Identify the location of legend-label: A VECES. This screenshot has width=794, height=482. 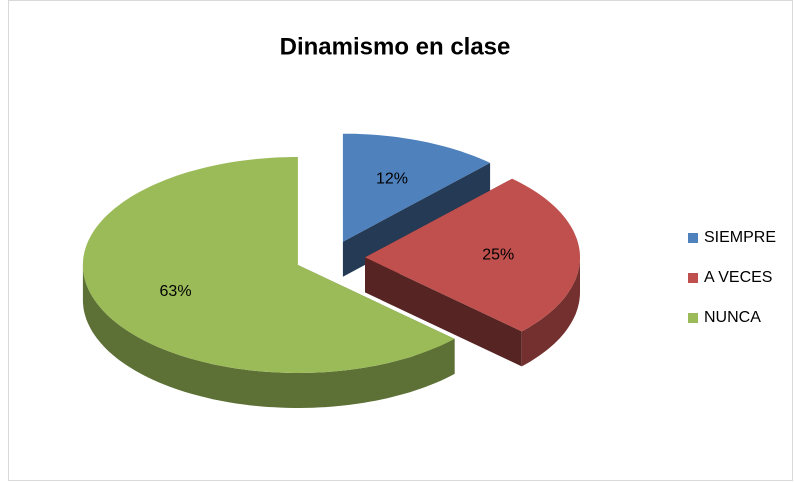
(738, 277).